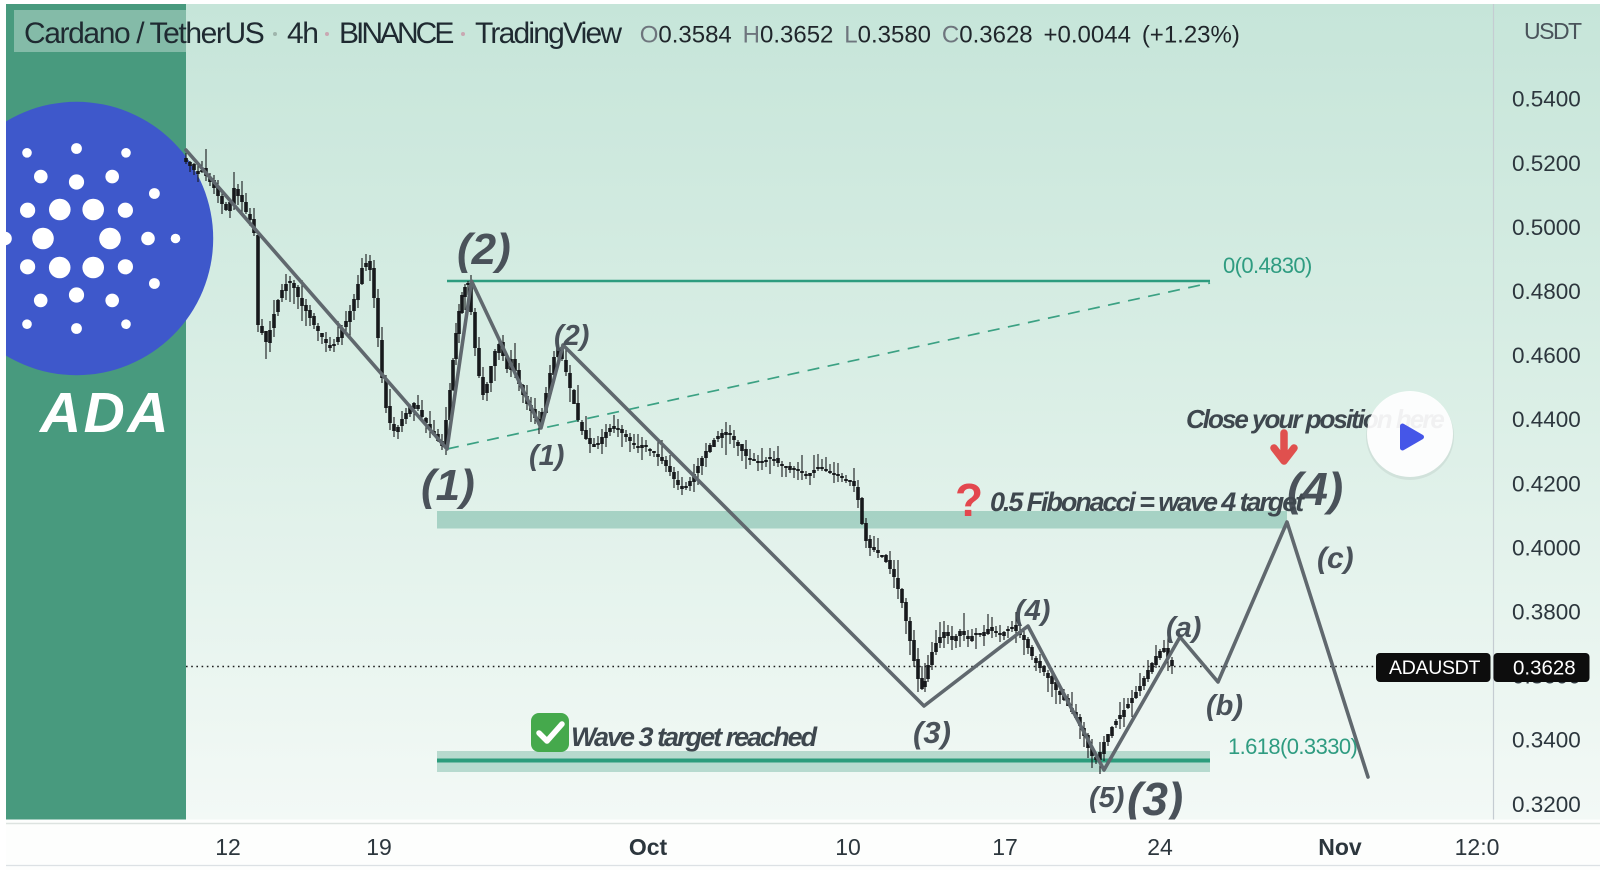 The height and width of the screenshot is (870, 1600). Describe the element at coordinates (1546, 740) in the screenshot. I see `svg-text: 0.3400` at that location.